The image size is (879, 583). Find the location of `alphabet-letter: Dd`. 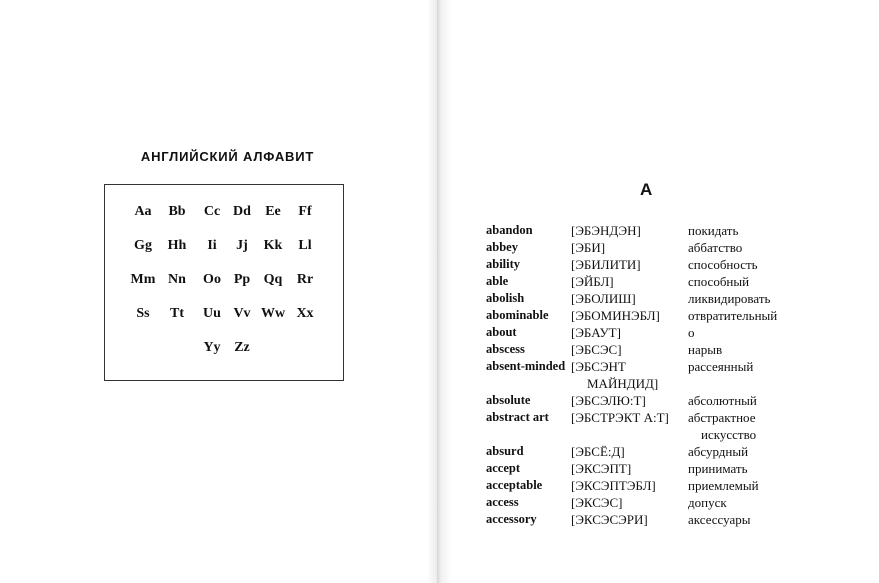

alphabet-letter: Dd is located at coordinates (242, 211).